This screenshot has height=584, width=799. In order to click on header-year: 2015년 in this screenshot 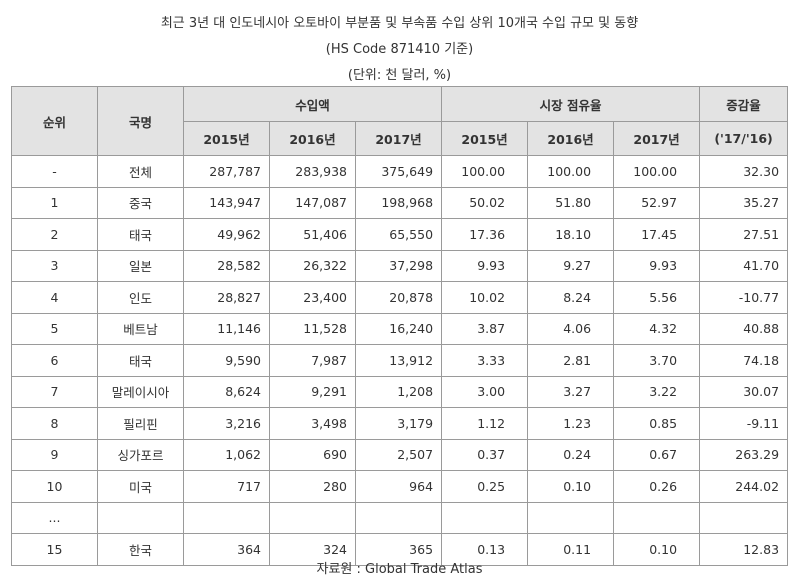, I will do `click(226, 138)`.